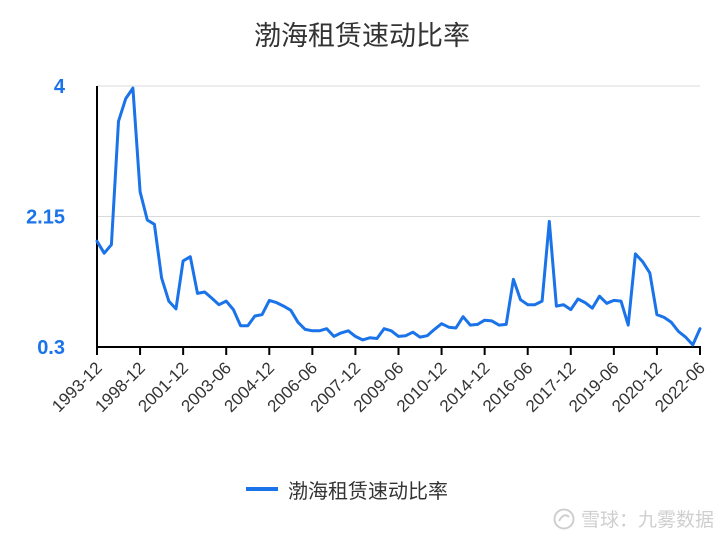  I want to click on y-tick-label: 0.3, so click(51, 348).